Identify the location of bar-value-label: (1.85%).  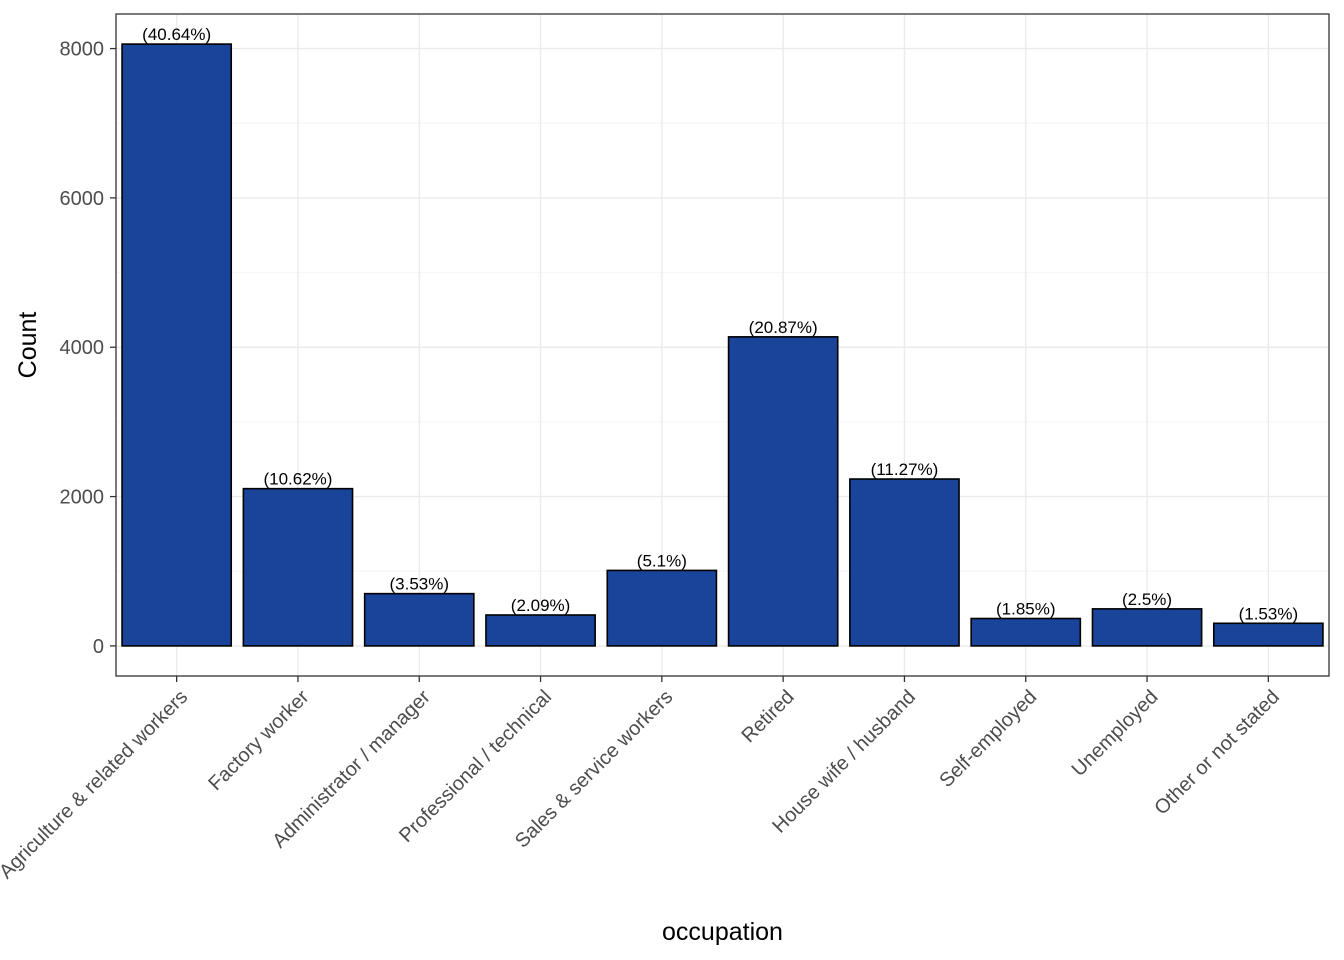
(1026, 609).